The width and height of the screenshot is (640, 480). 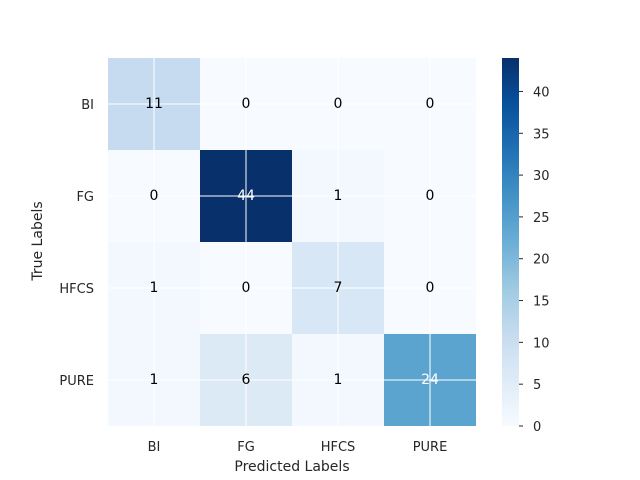 I want to click on y-axis-label: True Labels, so click(x=38, y=241).